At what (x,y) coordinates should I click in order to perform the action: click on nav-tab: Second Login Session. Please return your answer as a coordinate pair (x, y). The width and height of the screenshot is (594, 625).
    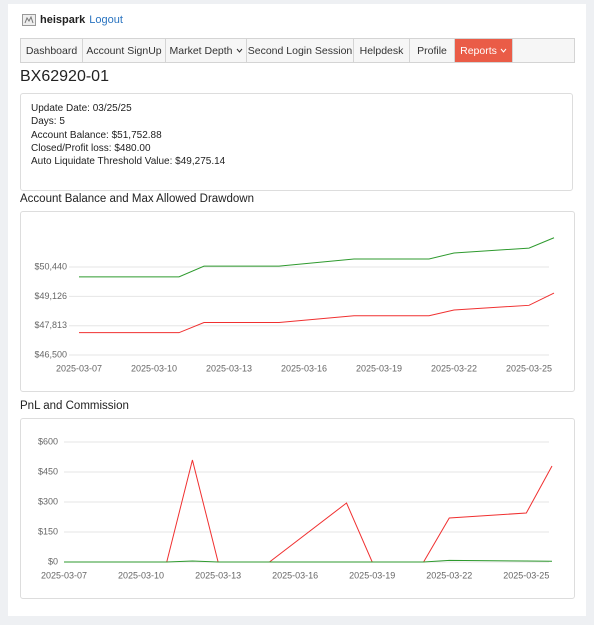
    Looking at the image, I should click on (300, 50).